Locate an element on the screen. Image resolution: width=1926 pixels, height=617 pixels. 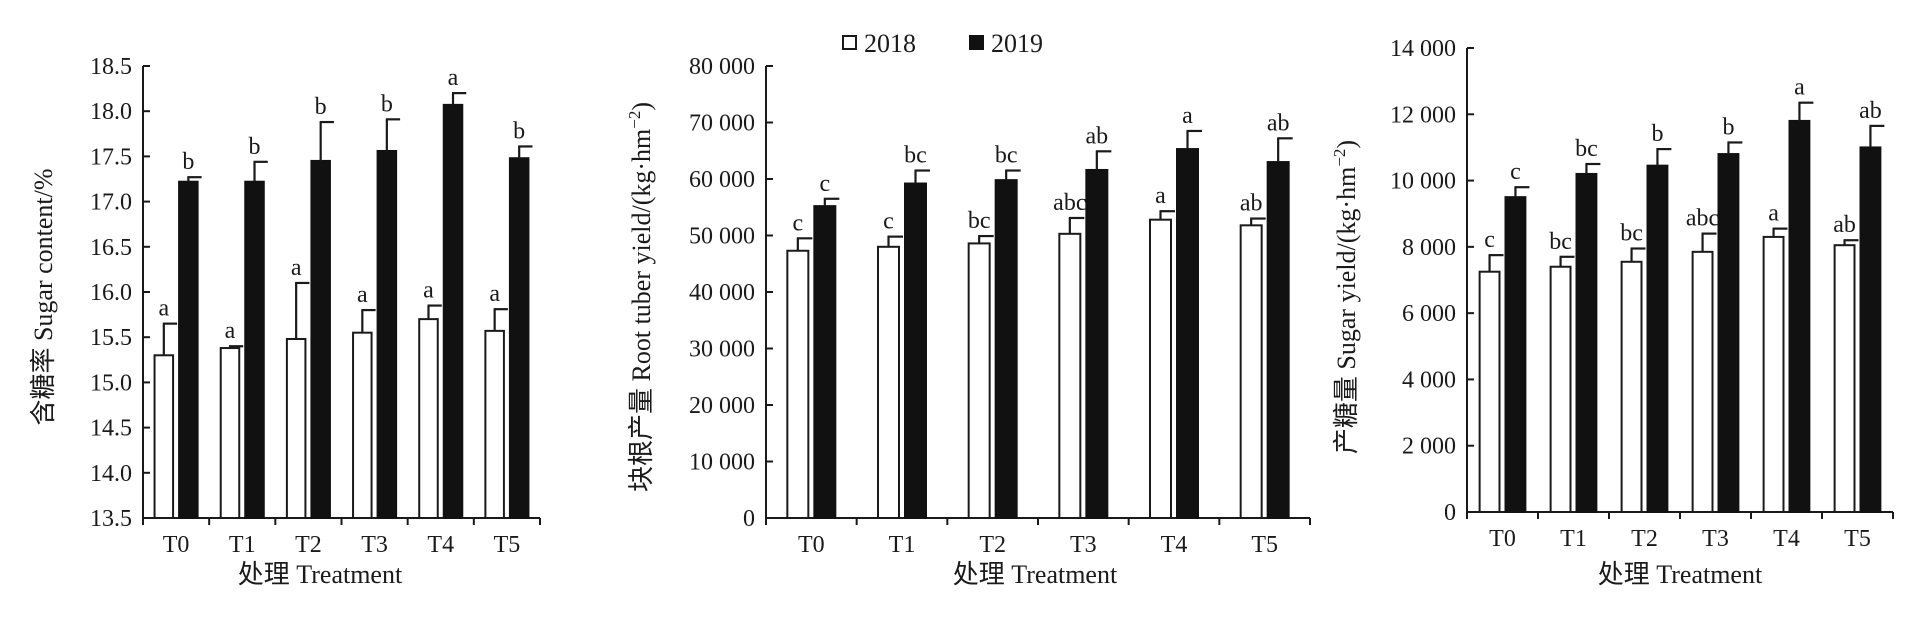
y-tick-label: 16.0 is located at coordinates (111, 293).